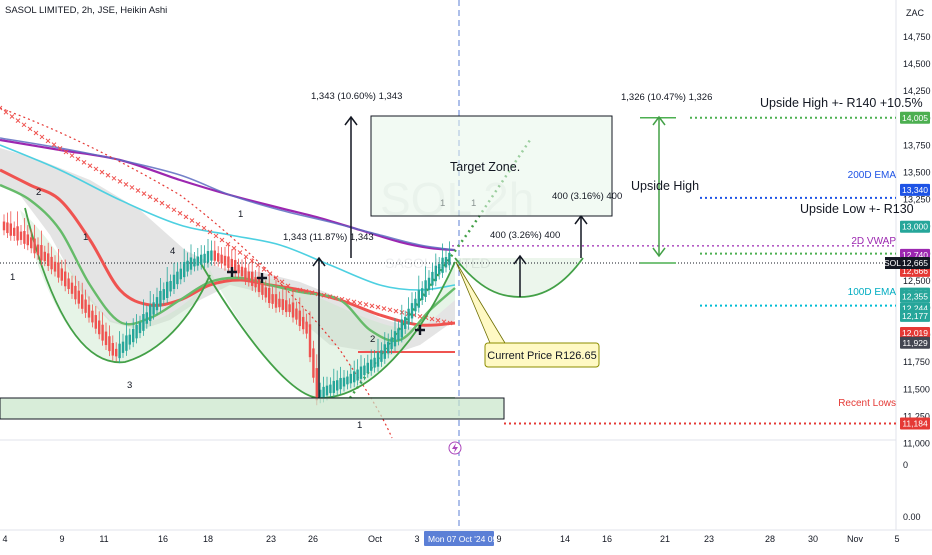  I want to click on price-badge-label: 12,244, so click(915, 309).